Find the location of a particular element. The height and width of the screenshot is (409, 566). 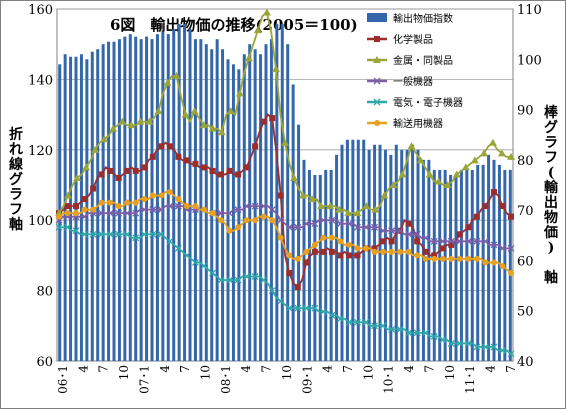

legend-label: 化学製品 is located at coordinates (413, 39).